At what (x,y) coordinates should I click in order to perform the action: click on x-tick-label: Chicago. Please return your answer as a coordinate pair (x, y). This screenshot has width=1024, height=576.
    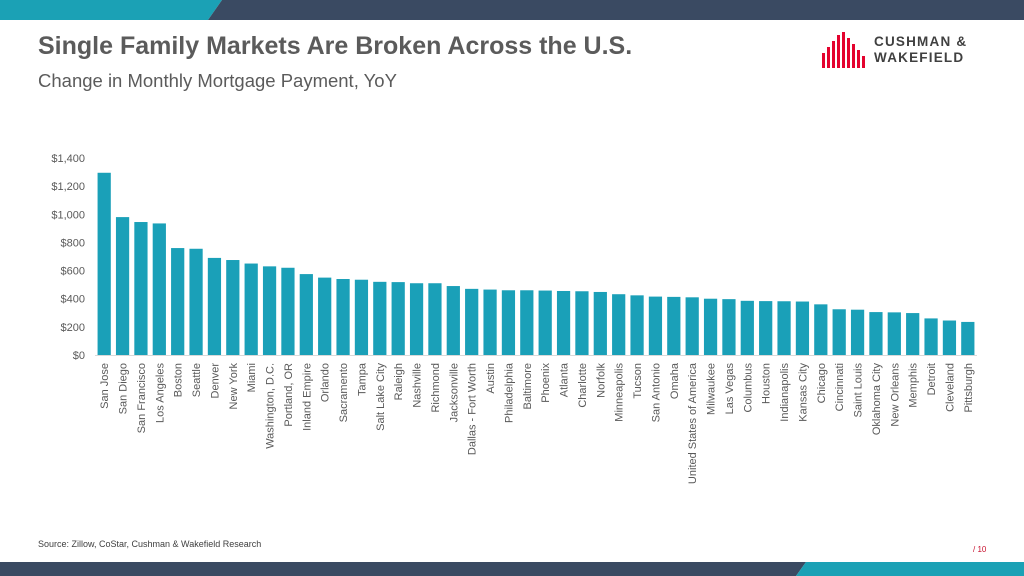
    Looking at the image, I should click on (822, 383).